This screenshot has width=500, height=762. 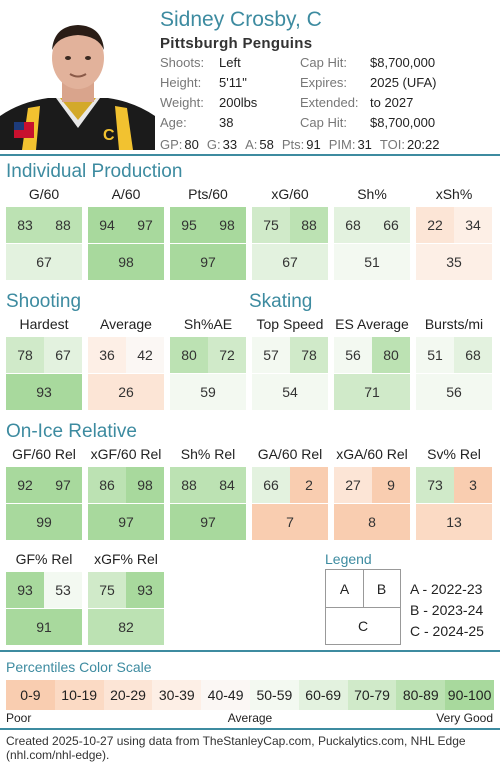 What do you see at coordinates (107, 485) in the screenshot?
I see `metric-value-a: 86` at bounding box center [107, 485].